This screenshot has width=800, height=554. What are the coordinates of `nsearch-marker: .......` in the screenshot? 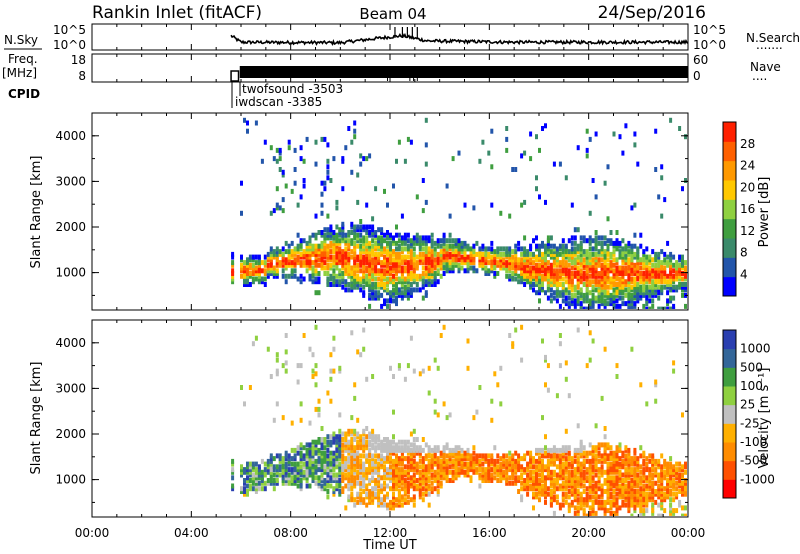 It's located at (769, 45).